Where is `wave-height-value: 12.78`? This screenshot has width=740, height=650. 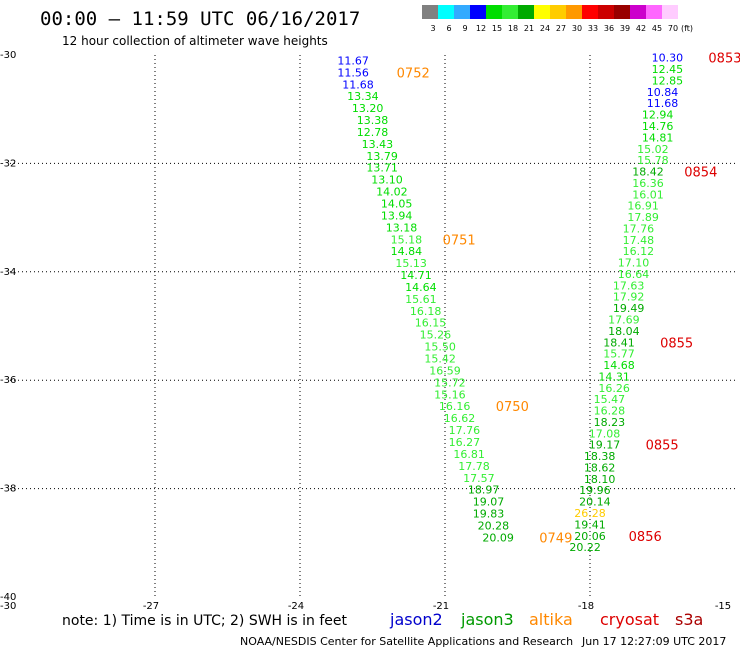
wave-height-value: 12.78 is located at coordinates (373, 132).